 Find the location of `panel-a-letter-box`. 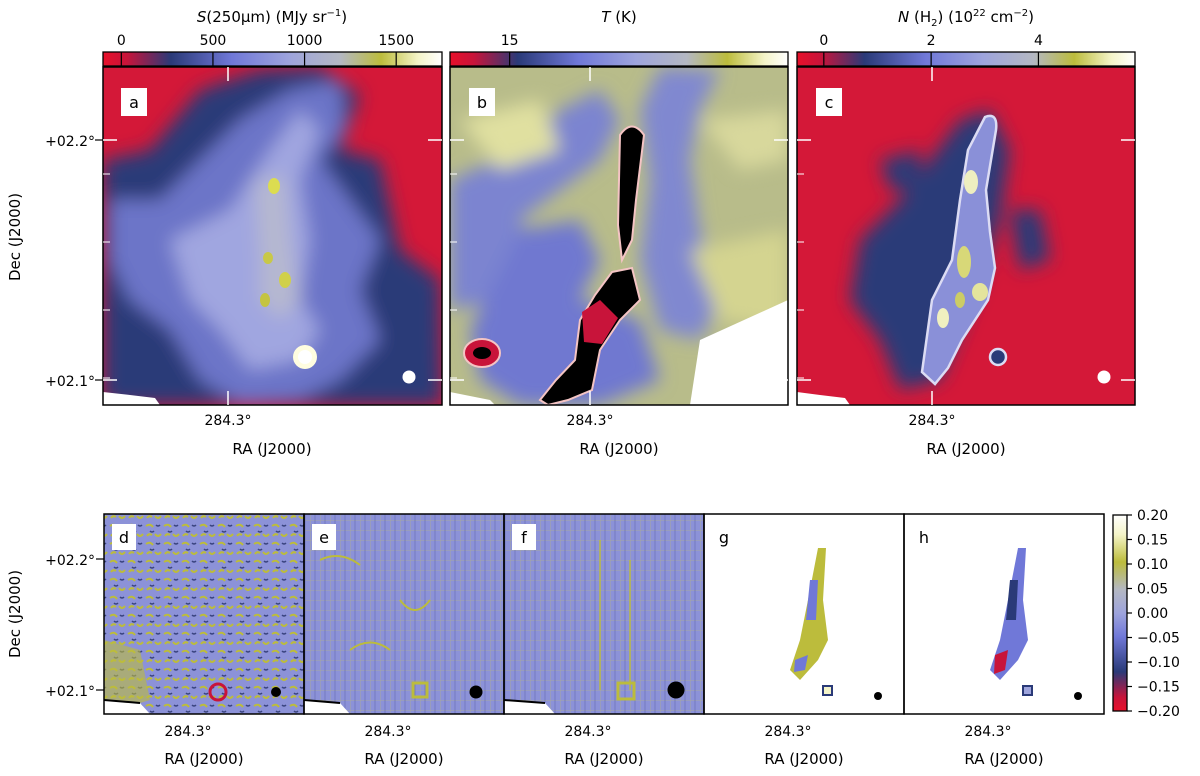

panel-a-letter-box is located at coordinates (134, 102).